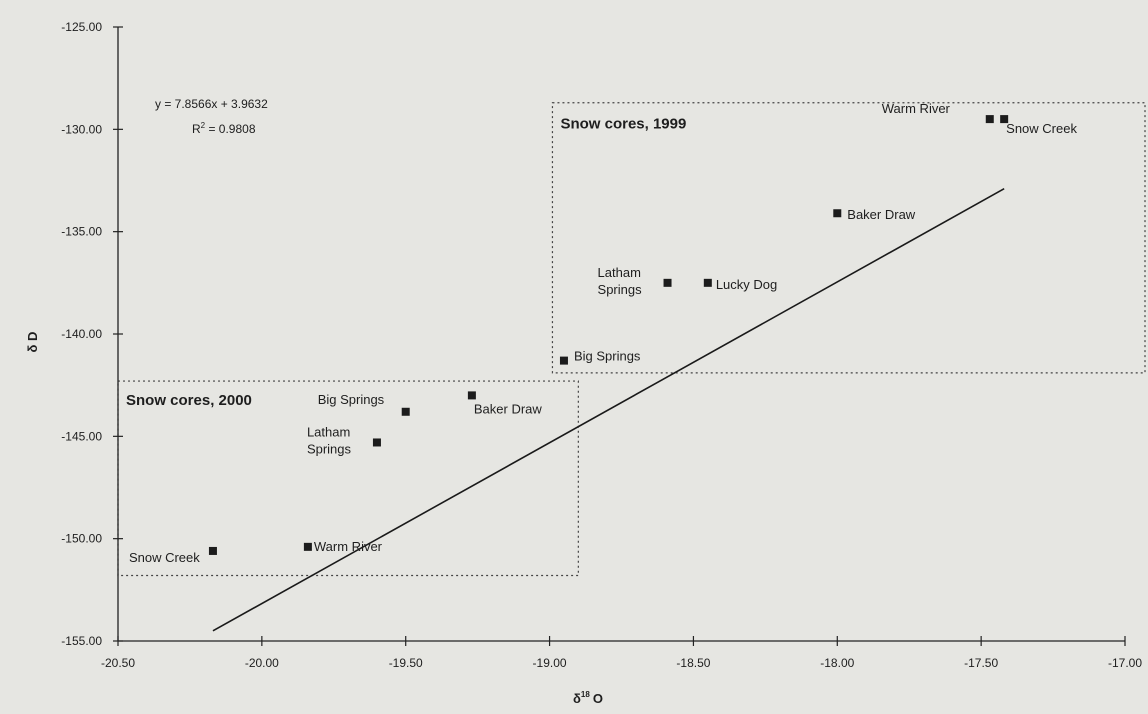  Describe the element at coordinates (224, 128) in the screenshot. I see `trend-r-squared: R2 = 0.9808` at that location.